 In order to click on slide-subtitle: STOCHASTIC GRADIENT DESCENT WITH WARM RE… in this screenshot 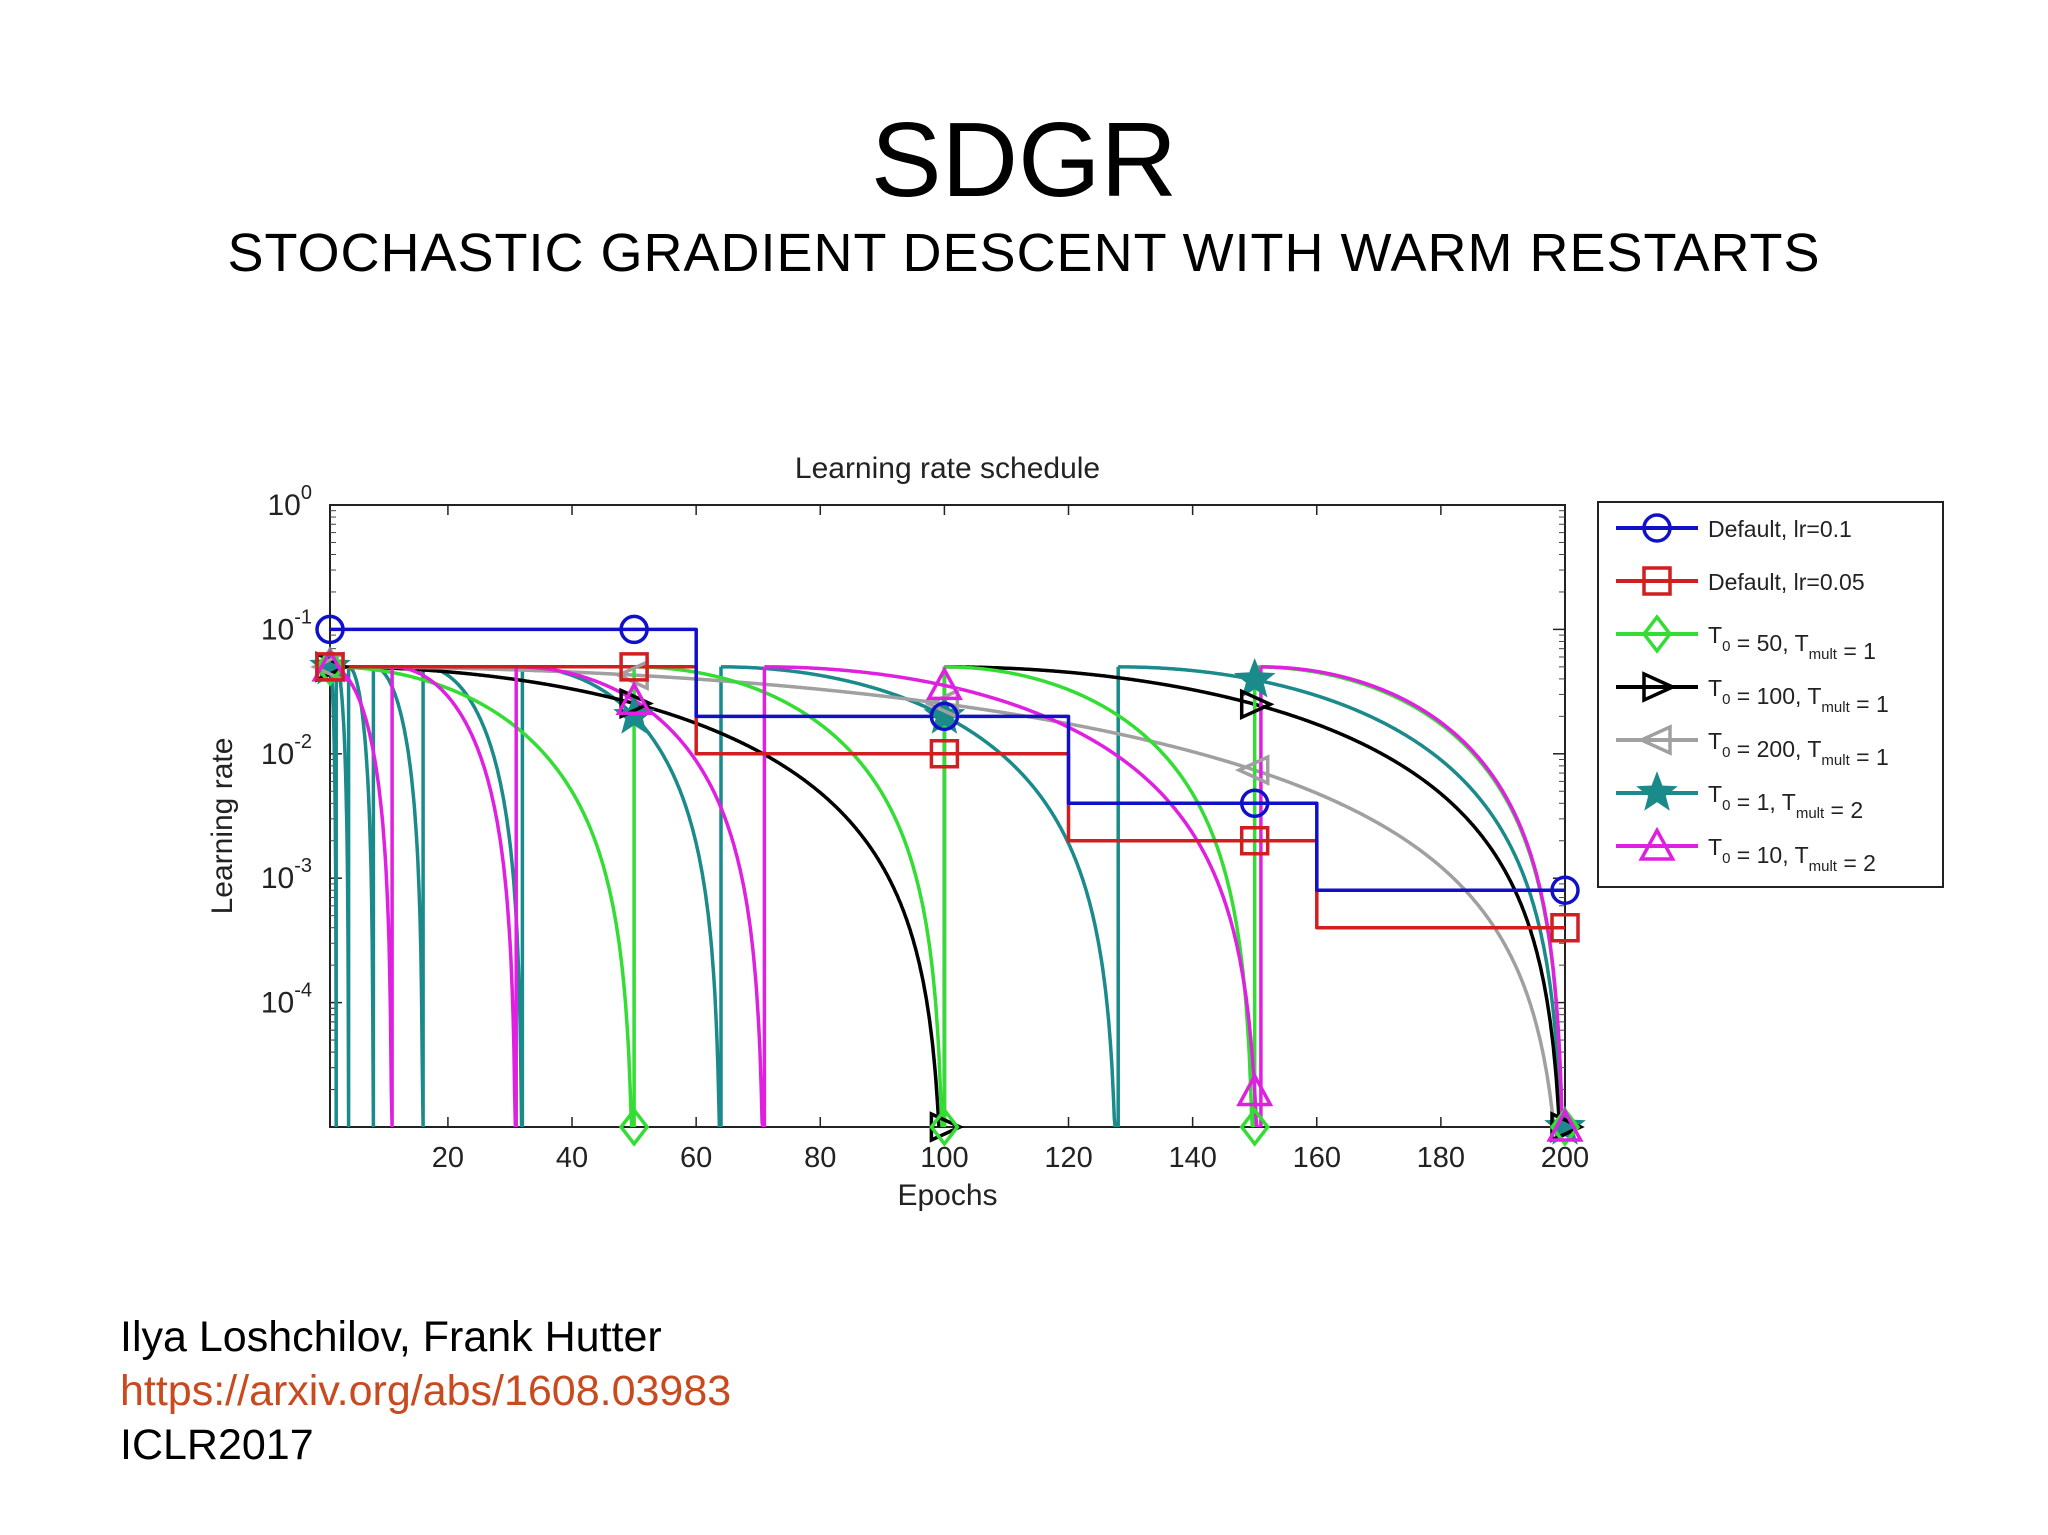, I will do `click(1024, 253)`.